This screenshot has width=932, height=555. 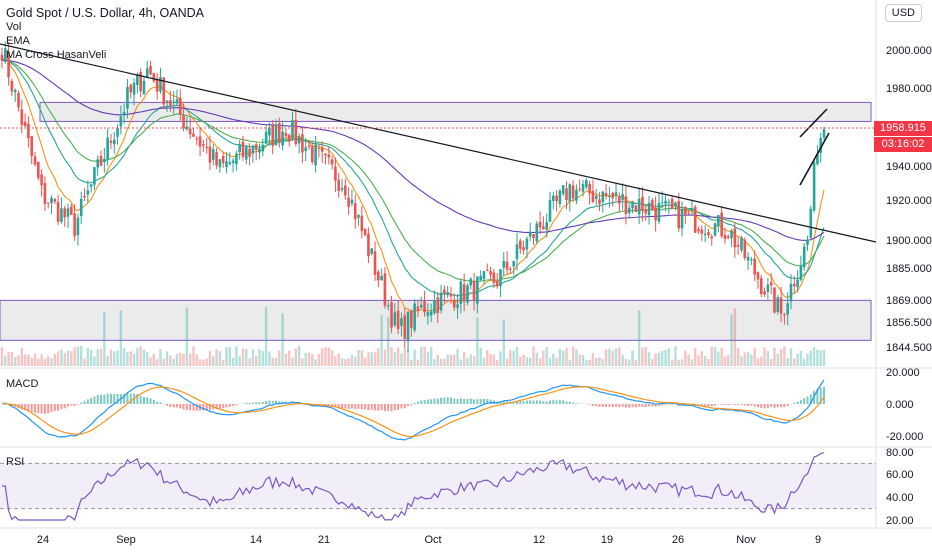 I want to click on indicator-vol: Vol, so click(x=105, y=27).